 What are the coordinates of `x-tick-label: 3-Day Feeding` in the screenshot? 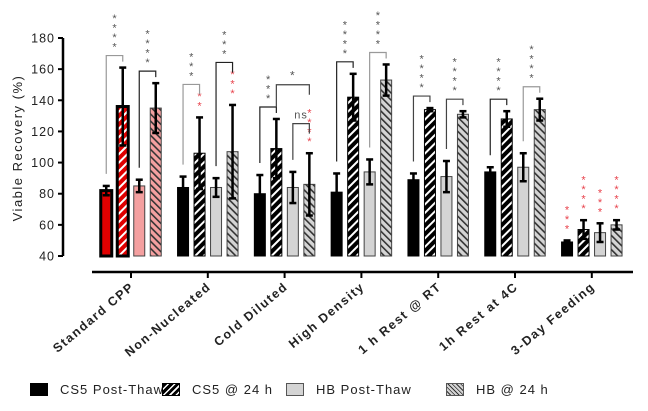 It's located at (552, 319).